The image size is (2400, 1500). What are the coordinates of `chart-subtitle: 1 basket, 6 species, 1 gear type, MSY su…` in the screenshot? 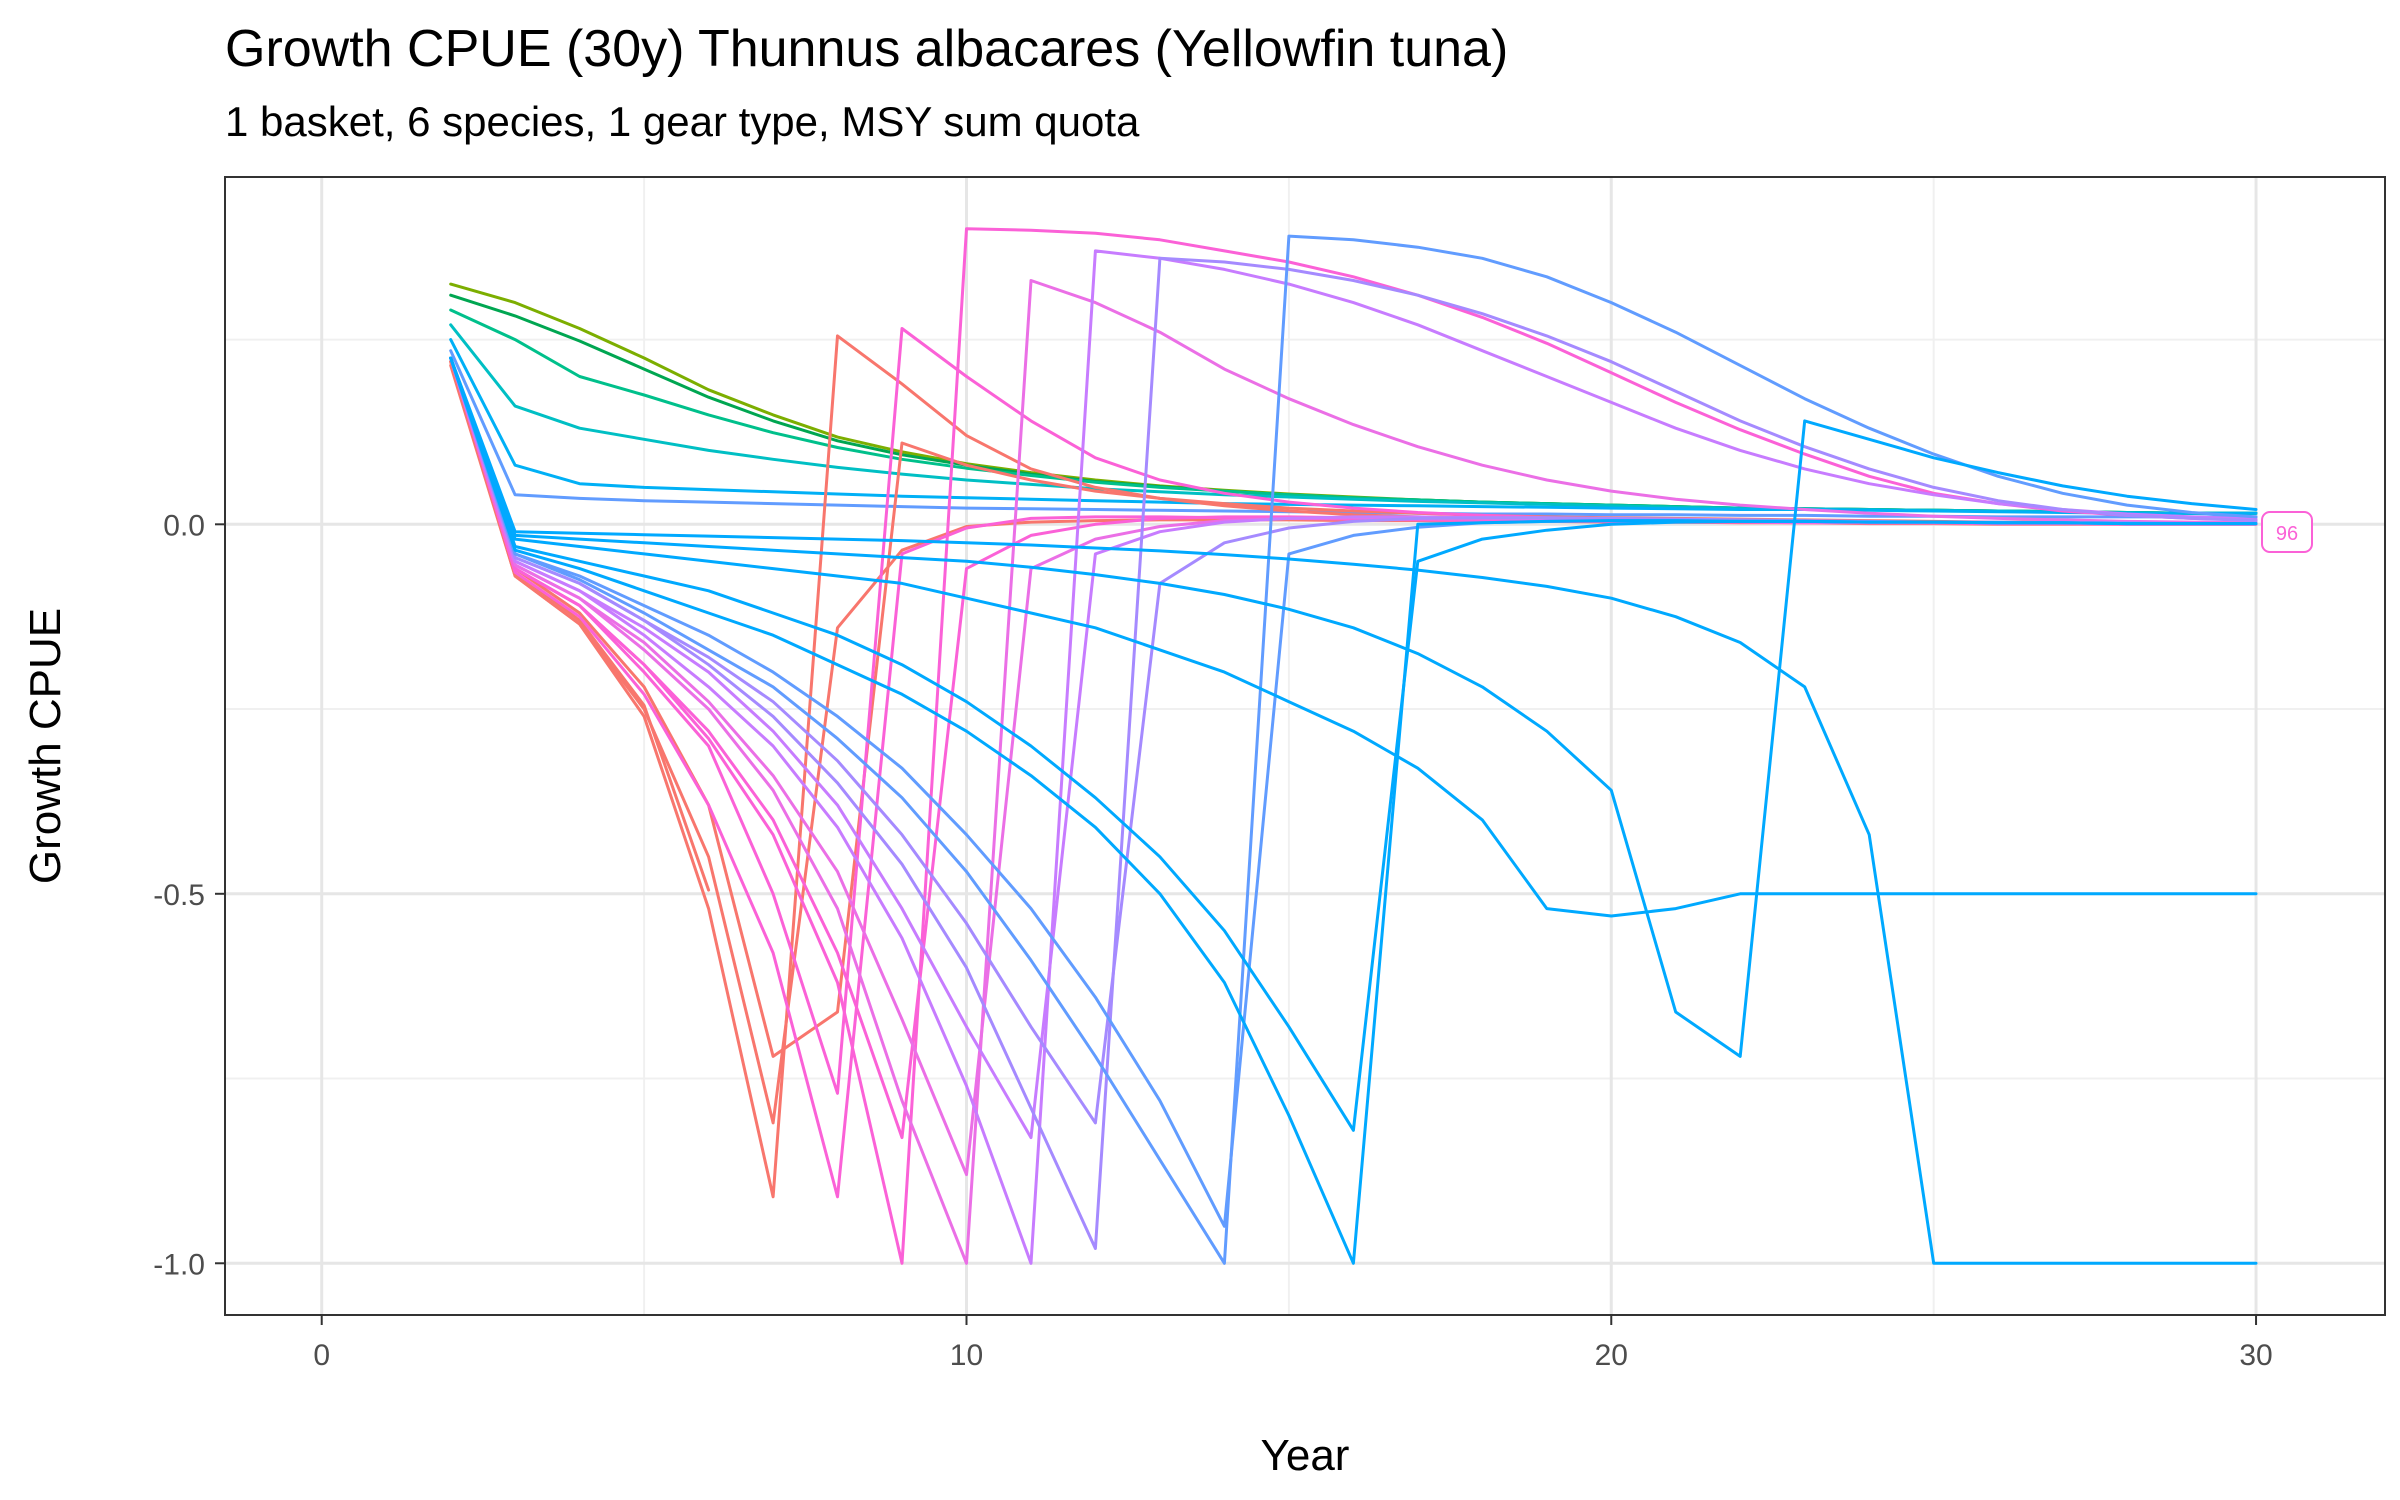 It's located at (682, 121).